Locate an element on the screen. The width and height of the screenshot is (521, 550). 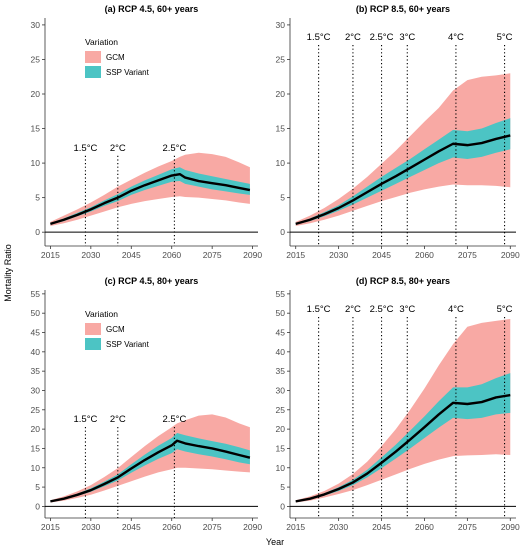
legend-label: GCM is located at coordinates (115, 329).